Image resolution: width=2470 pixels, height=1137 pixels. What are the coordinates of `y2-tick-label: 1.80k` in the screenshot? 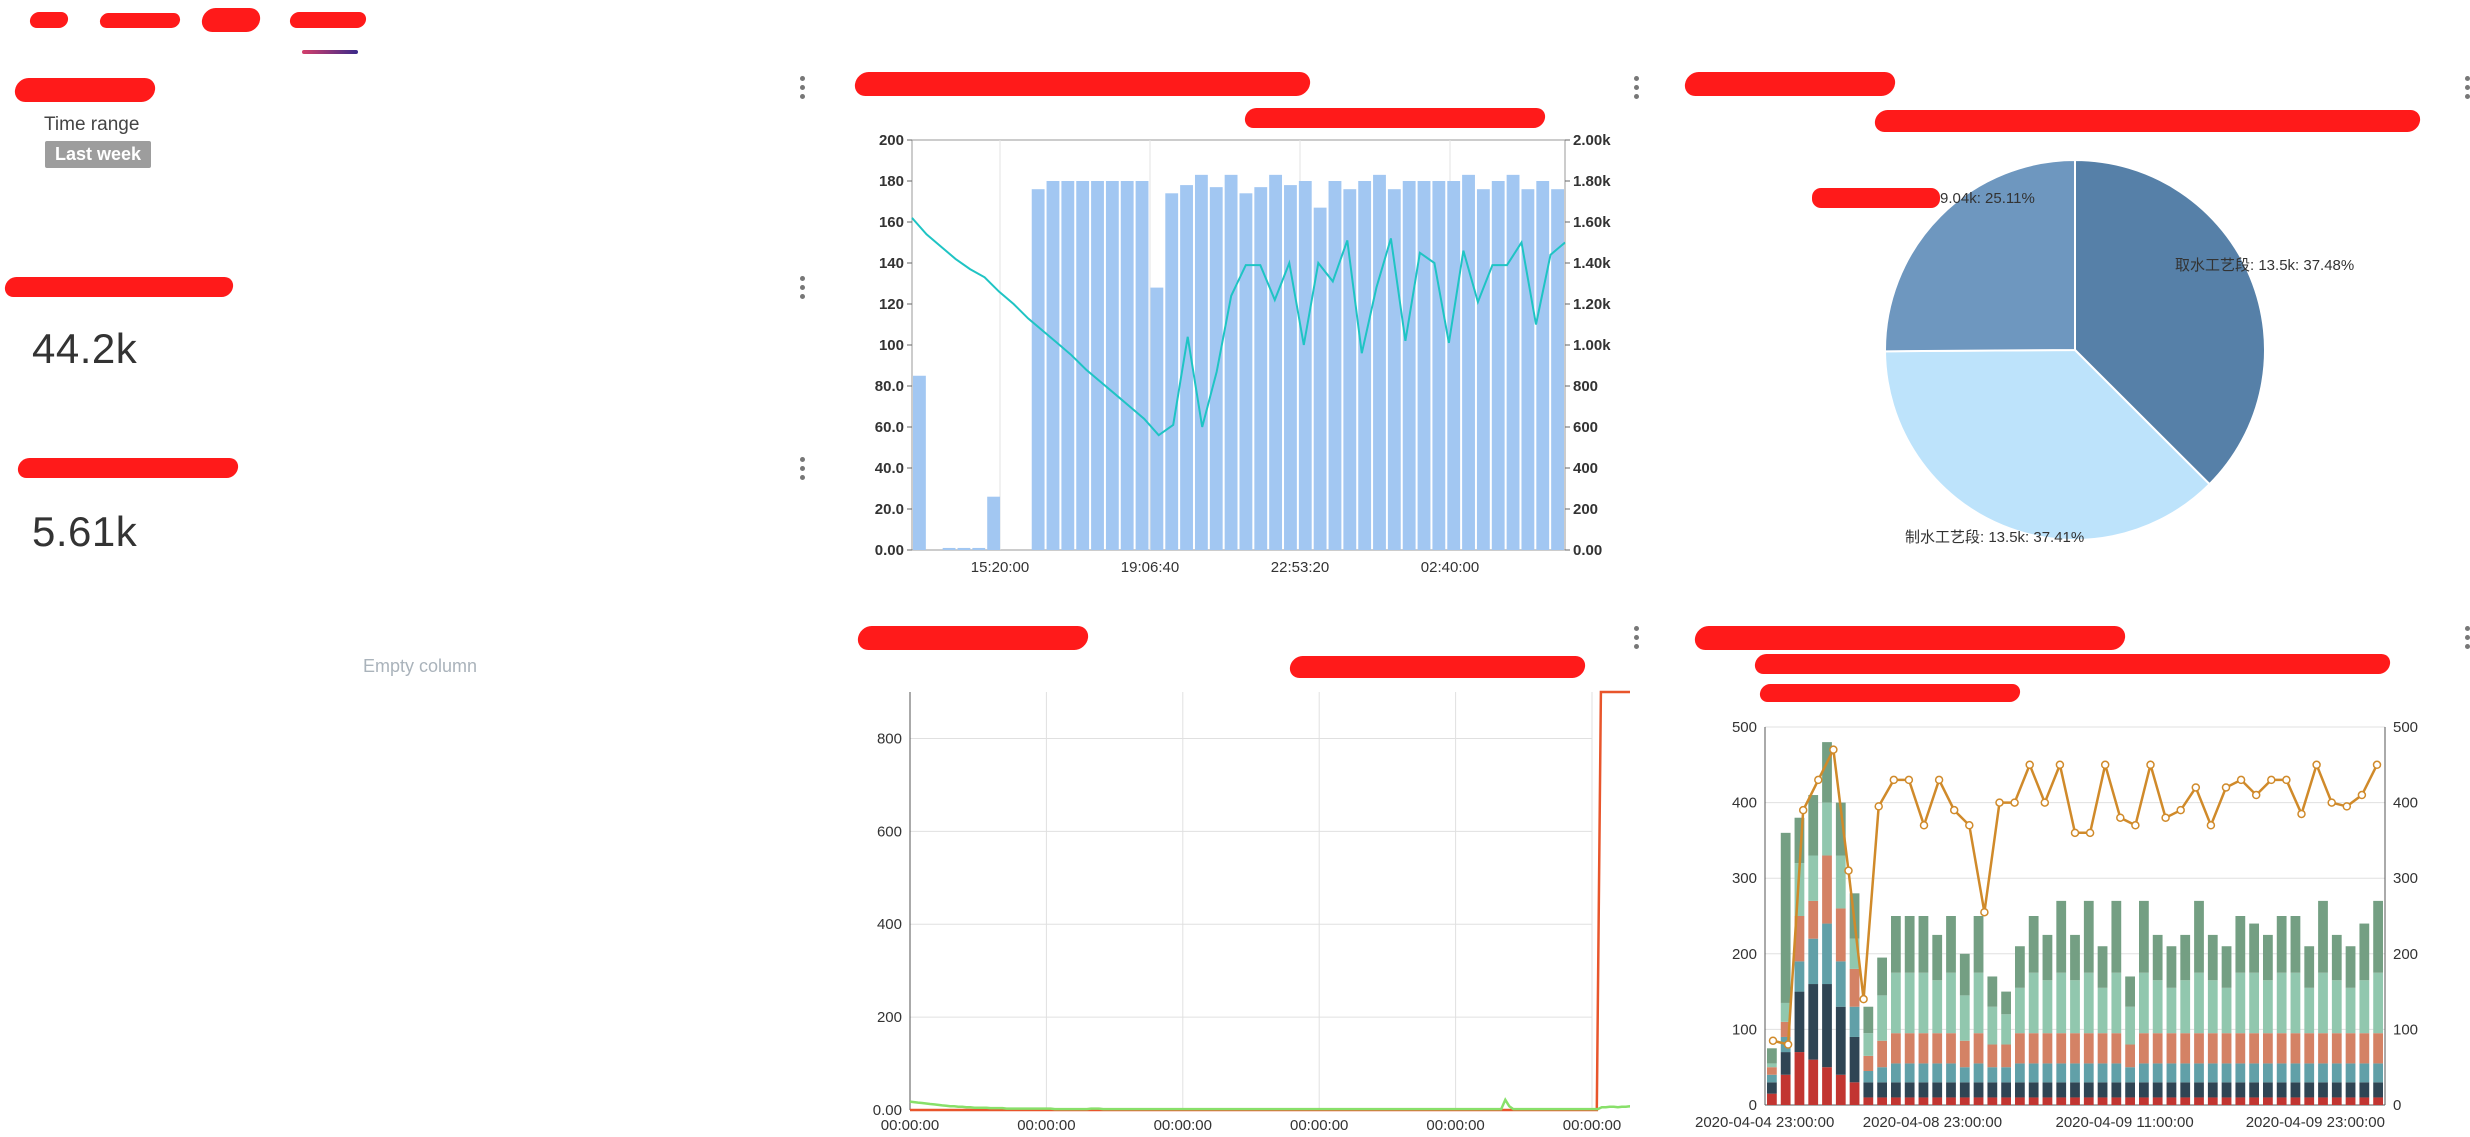 It's located at (1592, 181).